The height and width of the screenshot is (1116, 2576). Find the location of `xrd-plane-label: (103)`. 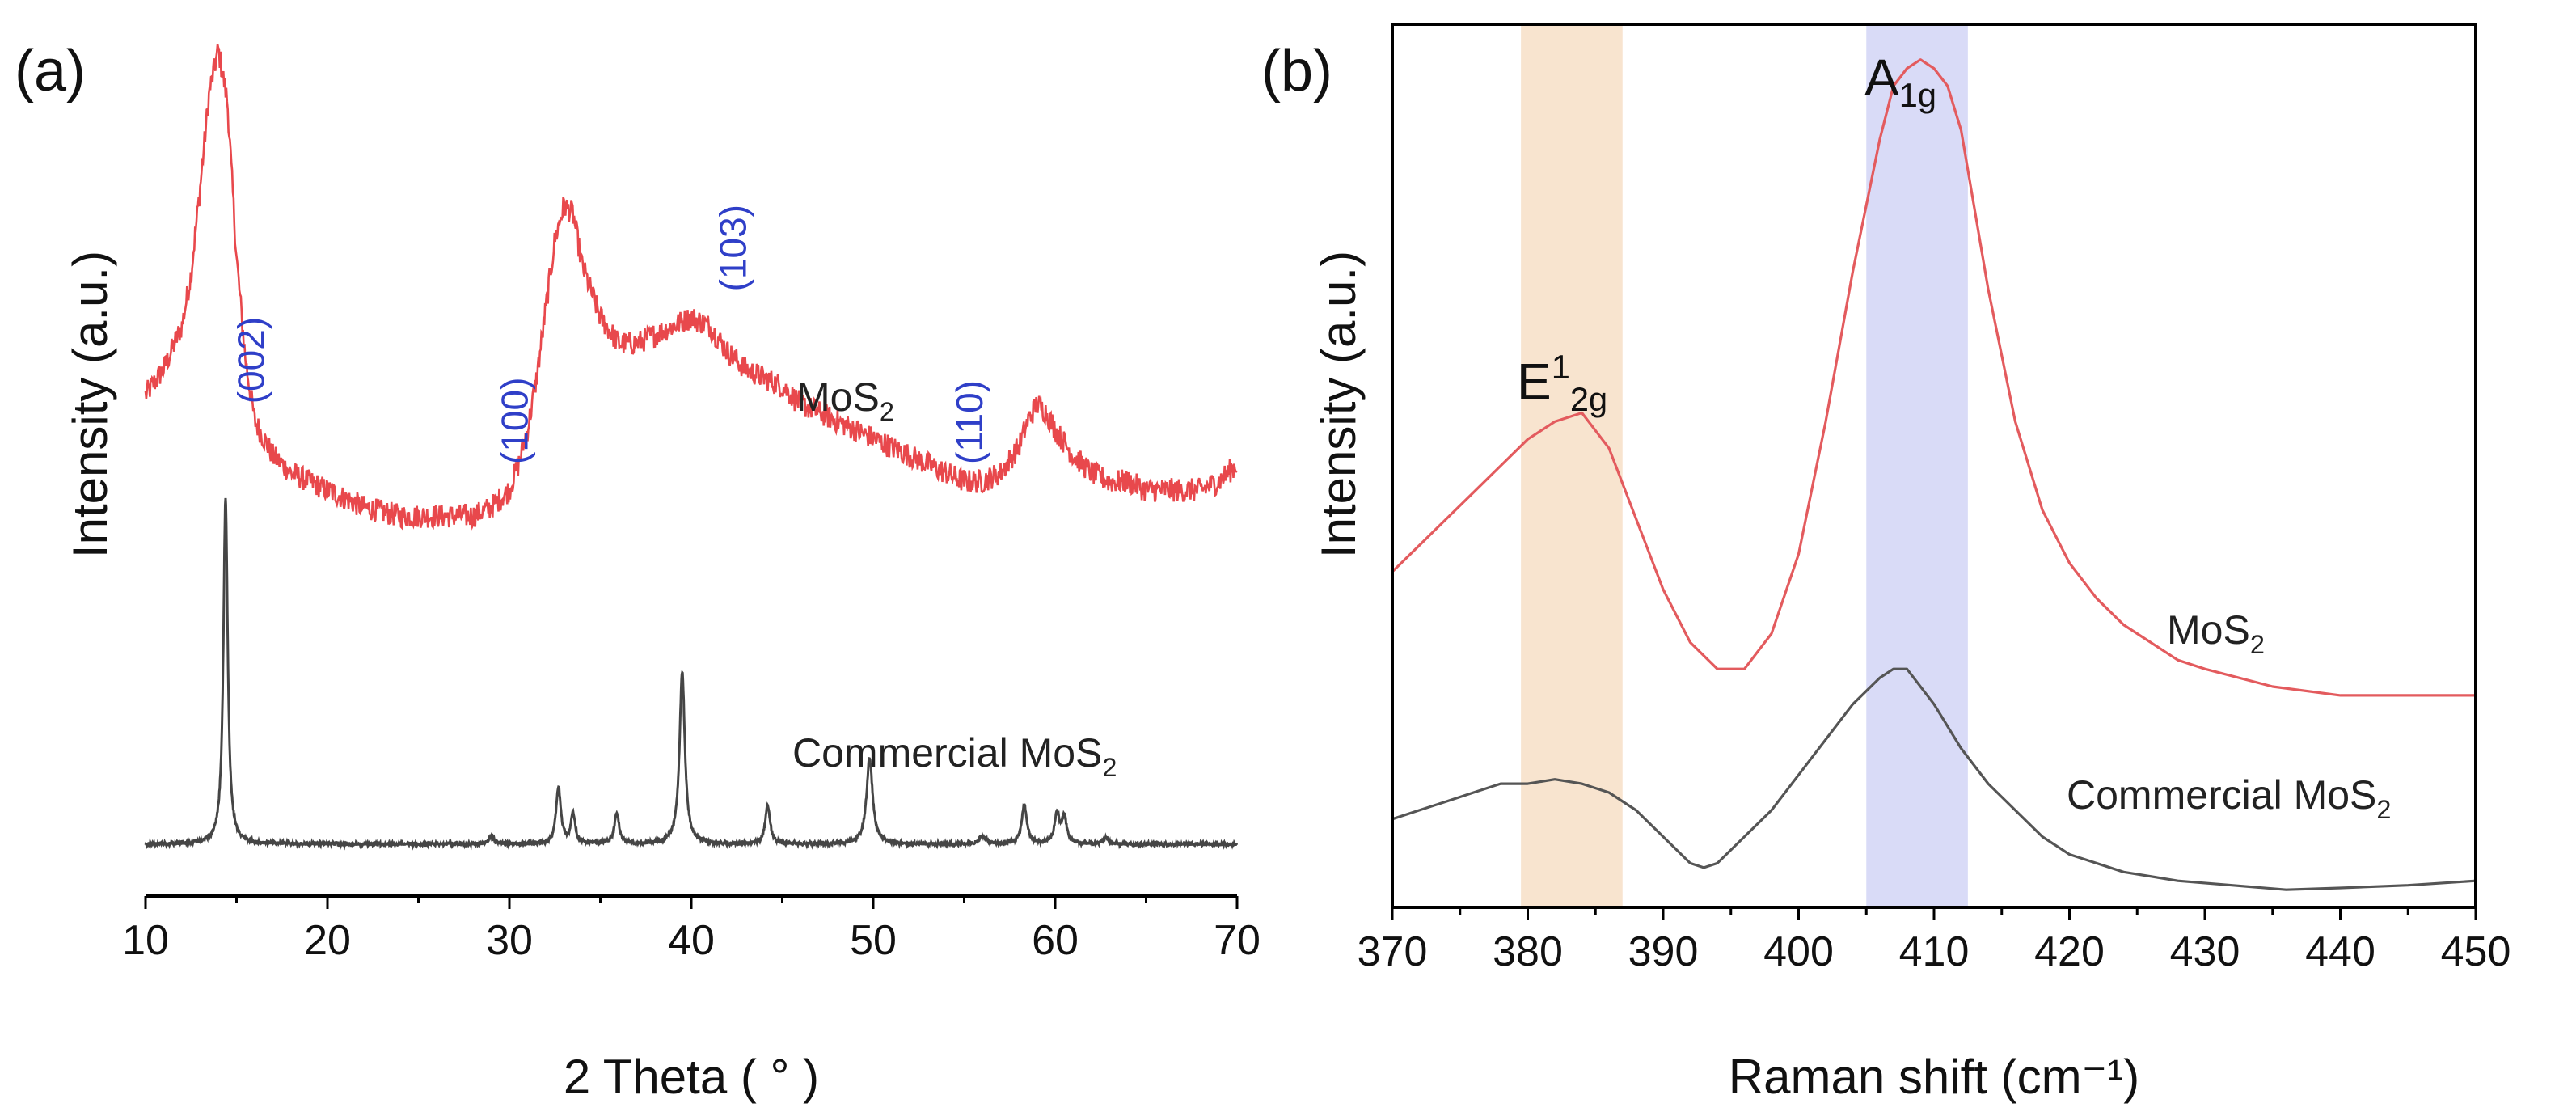

xrd-plane-label: (103) is located at coordinates (733, 248).